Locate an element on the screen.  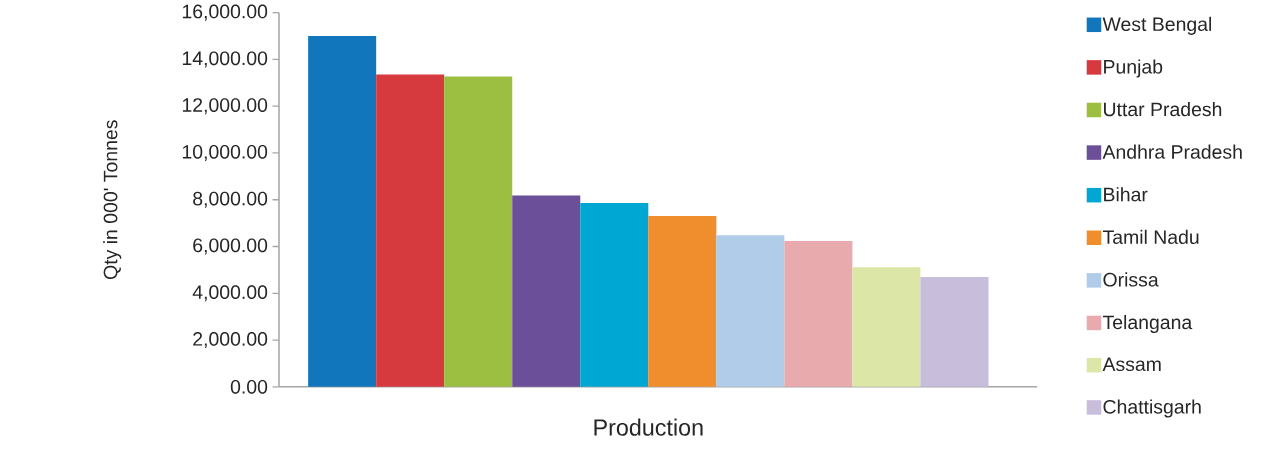
y-axis-title: Qty in 000' Tonnes is located at coordinates (112, 200).